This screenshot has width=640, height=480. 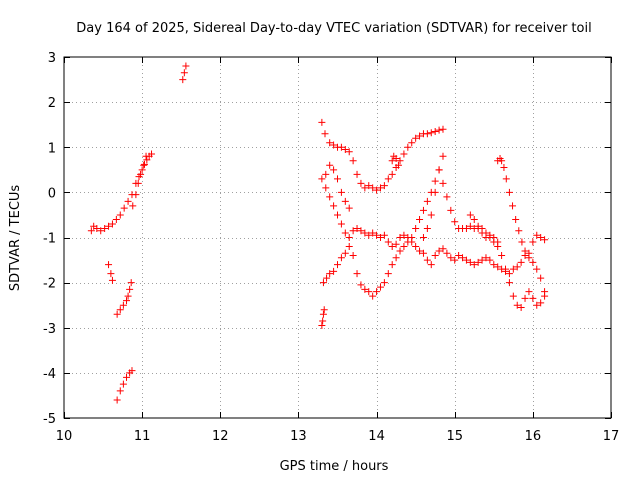 What do you see at coordinates (142, 436) in the screenshot?
I see `x-tick-label: 11` at bounding box center [142, 436].